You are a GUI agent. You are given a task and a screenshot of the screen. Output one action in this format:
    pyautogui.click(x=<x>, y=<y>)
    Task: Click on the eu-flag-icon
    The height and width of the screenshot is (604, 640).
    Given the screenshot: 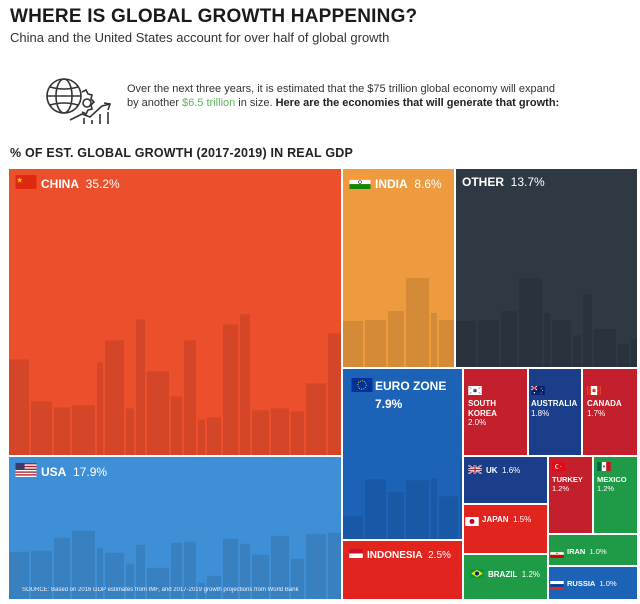 What is the action you would take?
    pyautogui.click(x=362, y=387)
    